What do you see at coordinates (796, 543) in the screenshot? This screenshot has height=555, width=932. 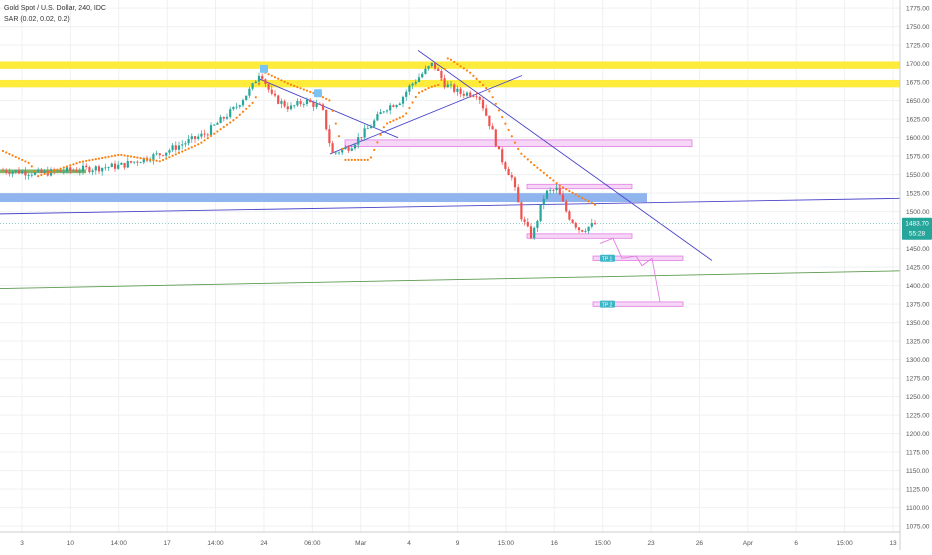 I see `x-tick-label: 6` at bounding box center [796, 543].